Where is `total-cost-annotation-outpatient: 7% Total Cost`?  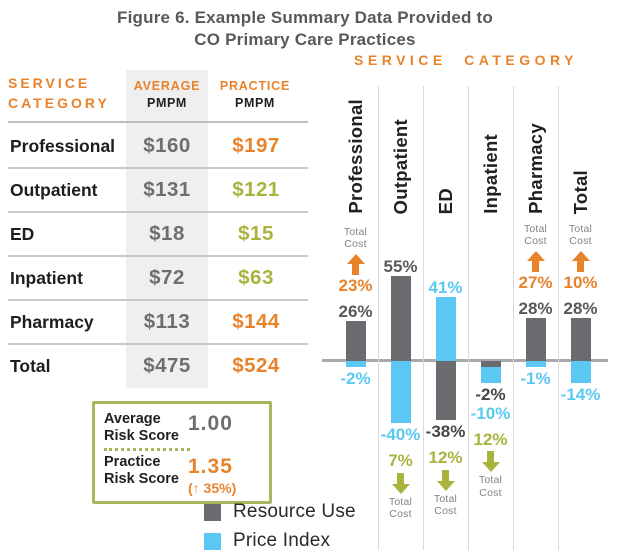 total-cost-annotation-outpatient: 7% Total Cost is located at coordinates (400, 485).